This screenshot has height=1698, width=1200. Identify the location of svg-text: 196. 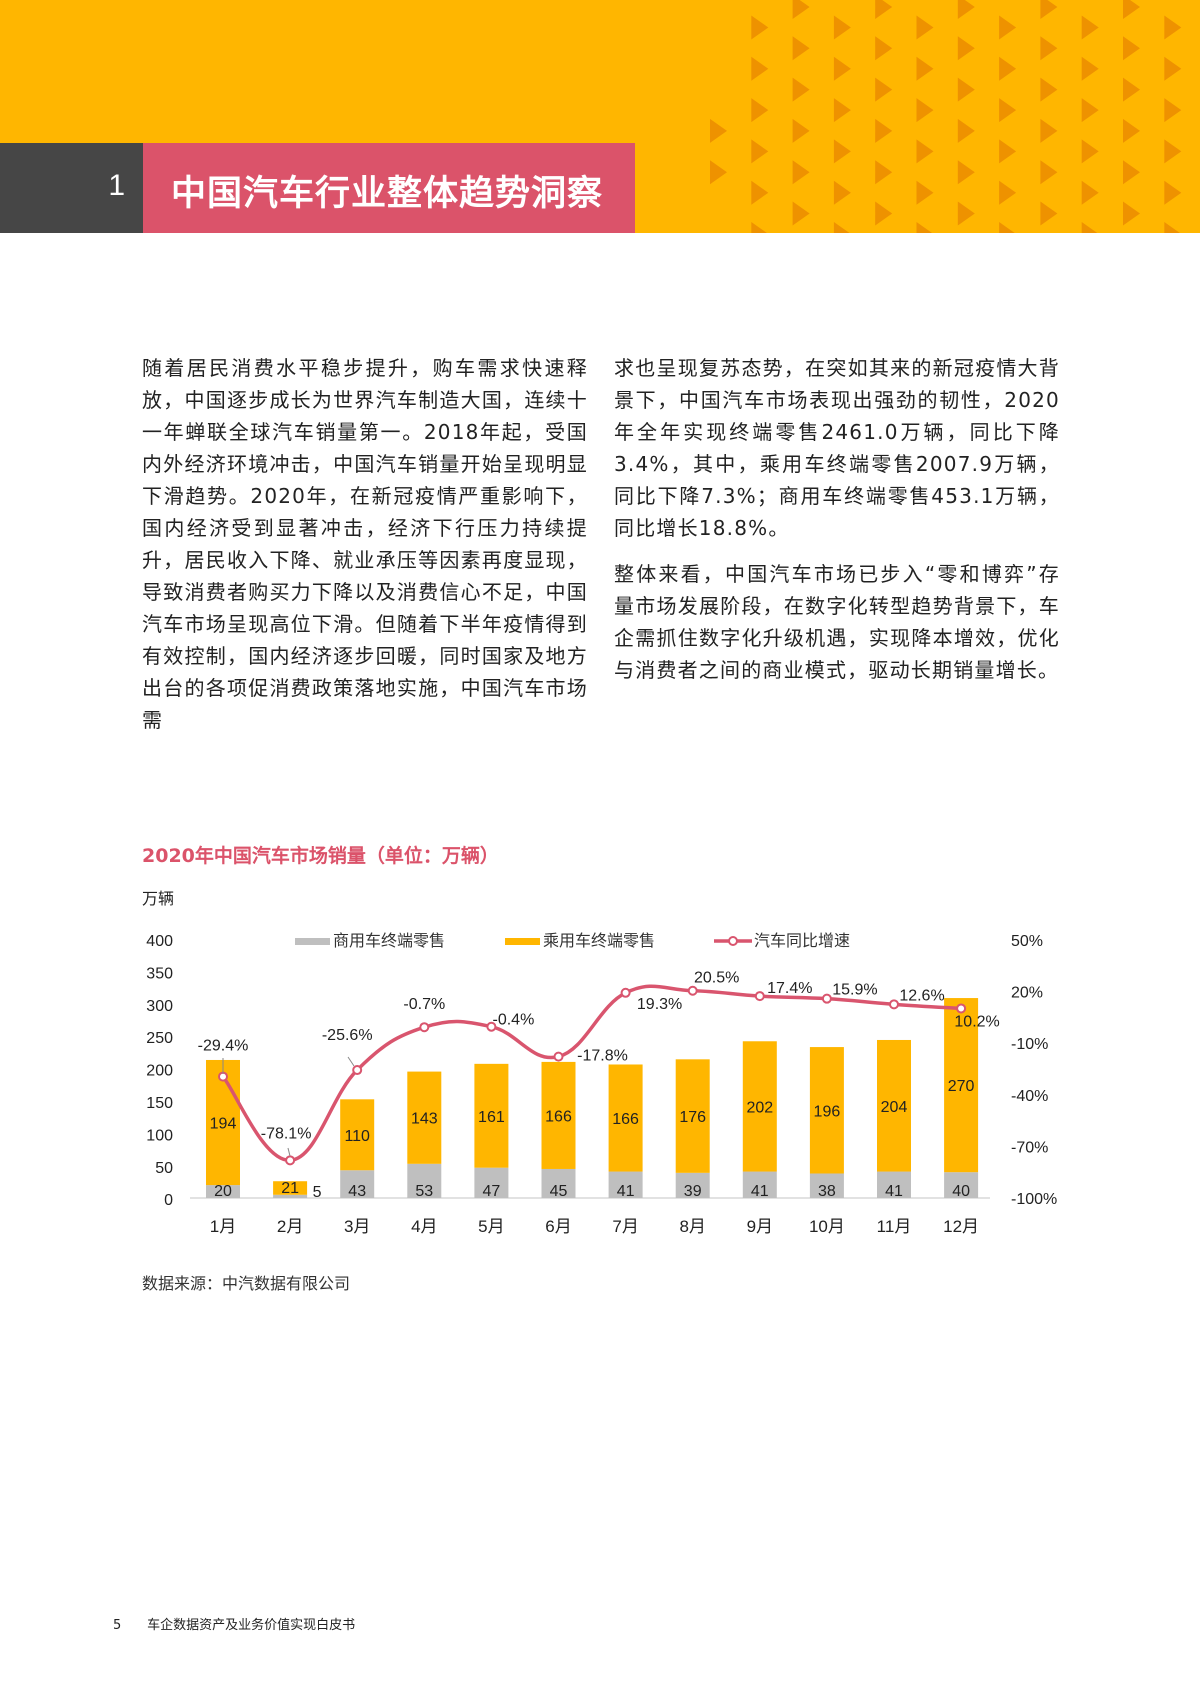
(827, 1111).